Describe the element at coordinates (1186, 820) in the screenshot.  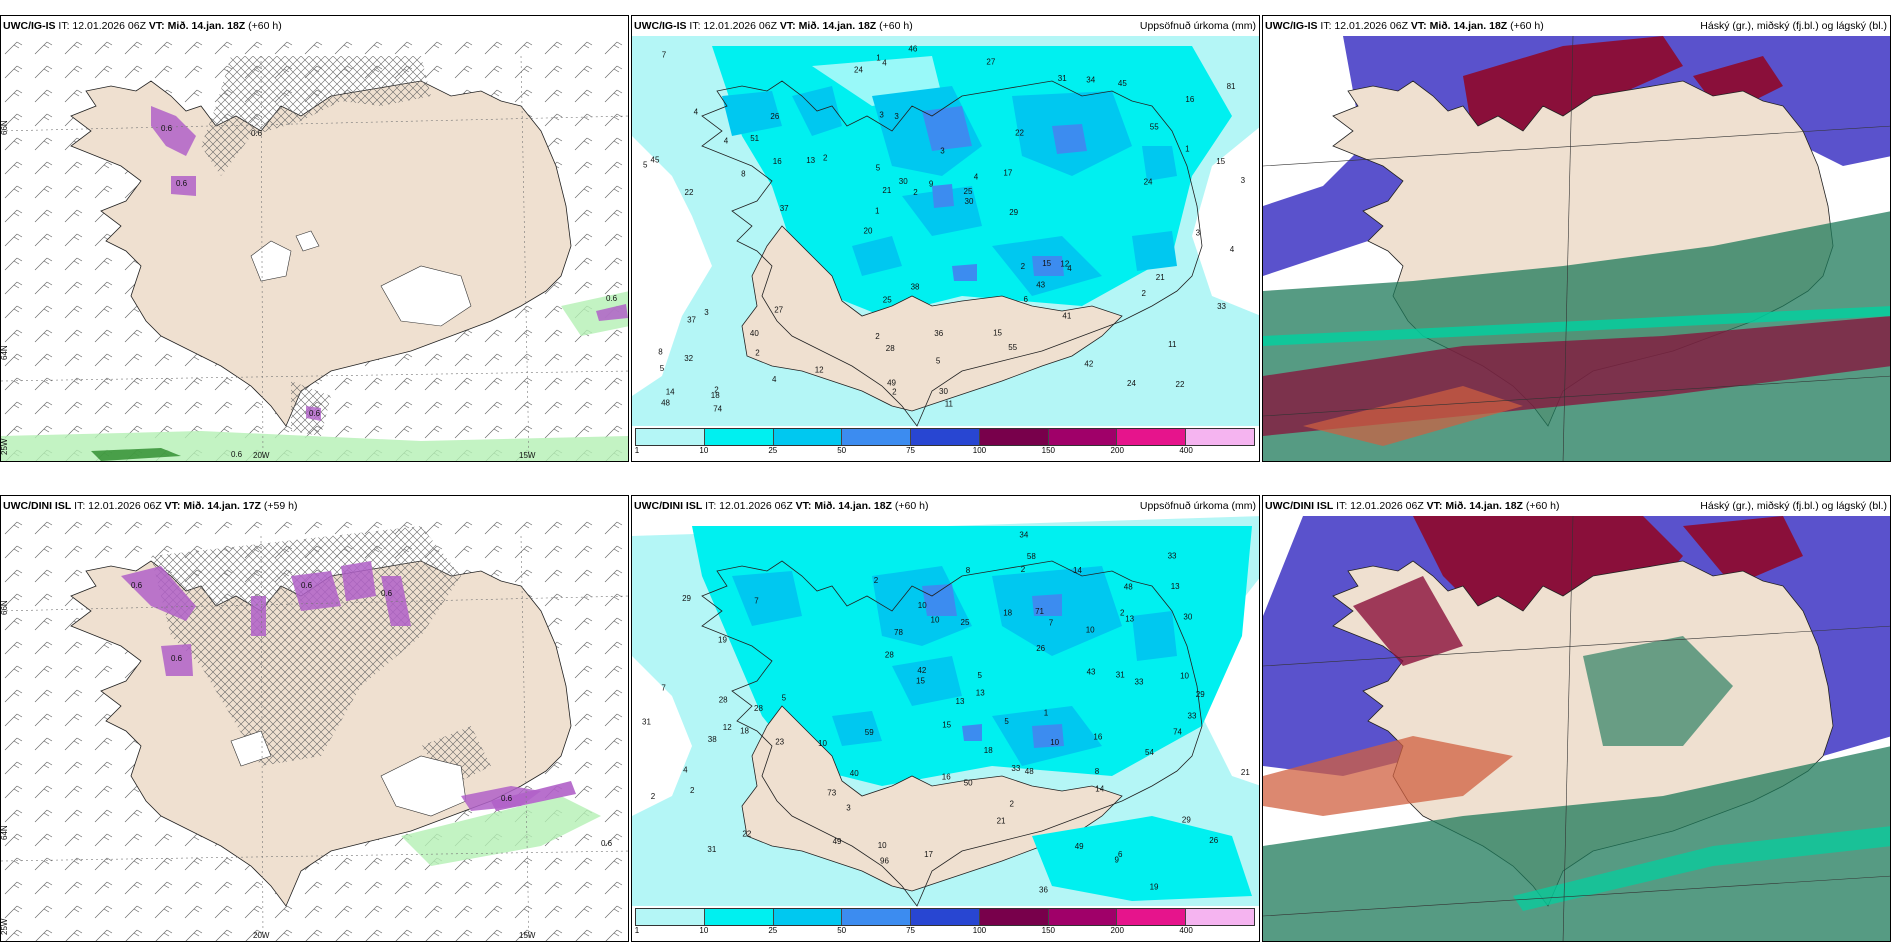
I see `precip-value: 29` at that location.